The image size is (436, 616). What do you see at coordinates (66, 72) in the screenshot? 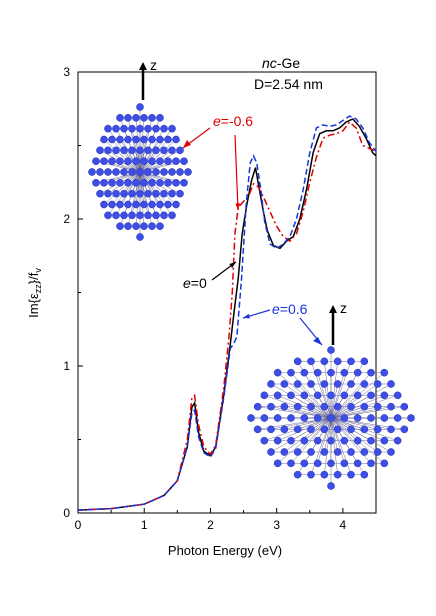
I see `y-tick-label: 3` at bounding box center [66, 72].